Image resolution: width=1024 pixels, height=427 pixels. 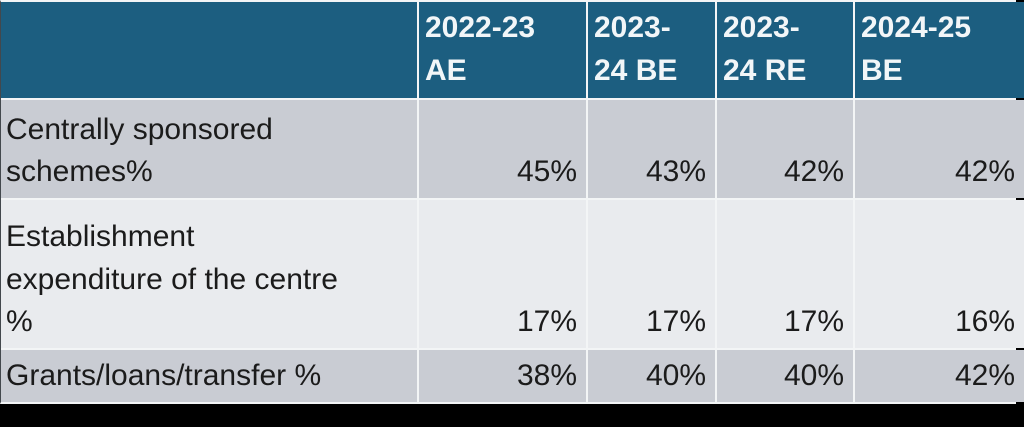 What do you see at coordinates (209, 376) in the screenshot?
I see `row-label-grants-loans-transfer: Grants/loans/transfer %` at bounding box center [209, 376].